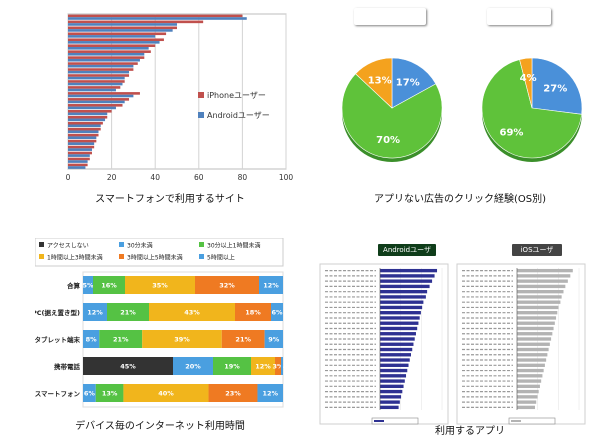  I want to click on segment-label: 32%, so click(227, 286).